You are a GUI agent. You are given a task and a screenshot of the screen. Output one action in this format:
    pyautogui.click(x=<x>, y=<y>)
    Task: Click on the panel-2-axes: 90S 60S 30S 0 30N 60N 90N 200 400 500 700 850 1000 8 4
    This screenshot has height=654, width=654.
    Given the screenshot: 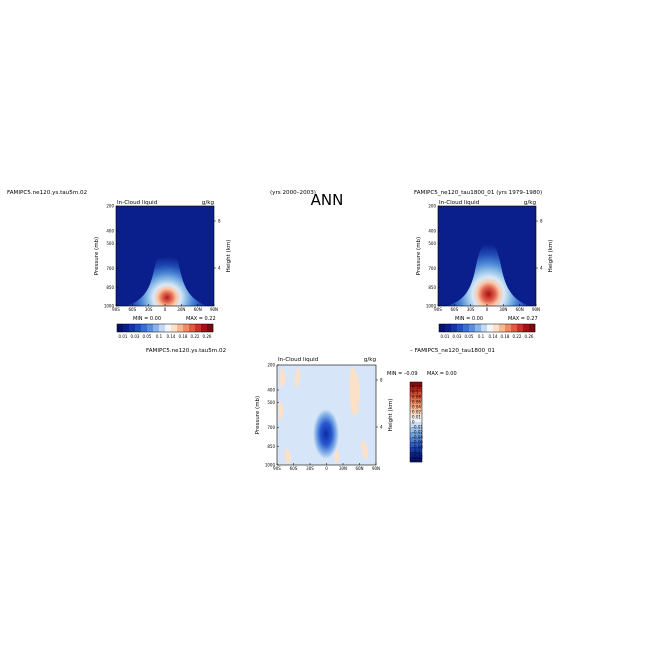 What is the action you would take?
    pyautogui.click(x=484, y=258)
    